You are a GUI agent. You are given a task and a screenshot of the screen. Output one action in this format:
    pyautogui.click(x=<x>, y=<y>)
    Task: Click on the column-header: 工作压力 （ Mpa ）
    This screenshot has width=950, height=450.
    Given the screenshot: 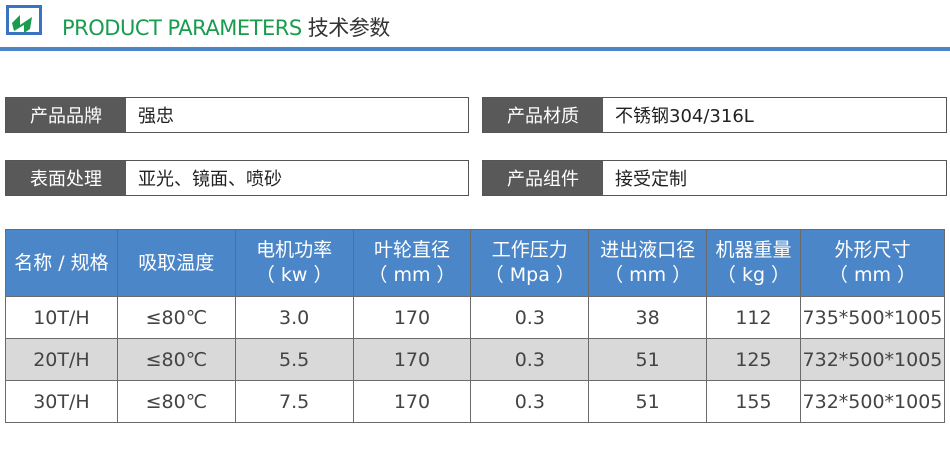 What is the action you would take?
    pyautogui.click(x=530, y=263)
    